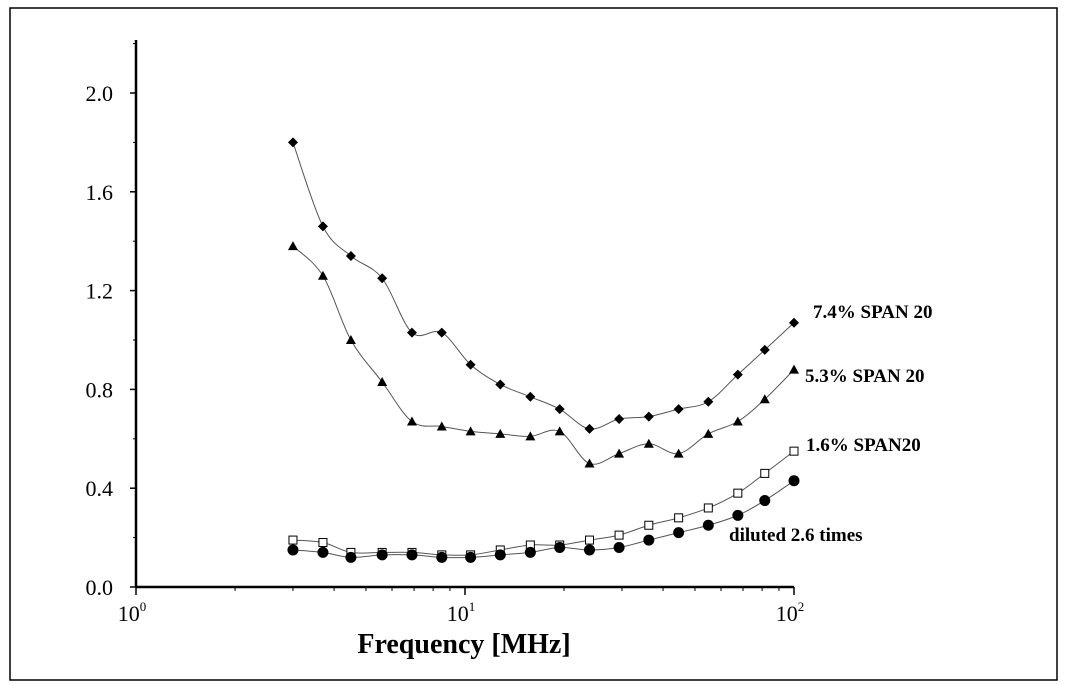  Describe the element at coordinates (461, 612) in the screenshot. I see `x-tick-label: 10¹` at that location.